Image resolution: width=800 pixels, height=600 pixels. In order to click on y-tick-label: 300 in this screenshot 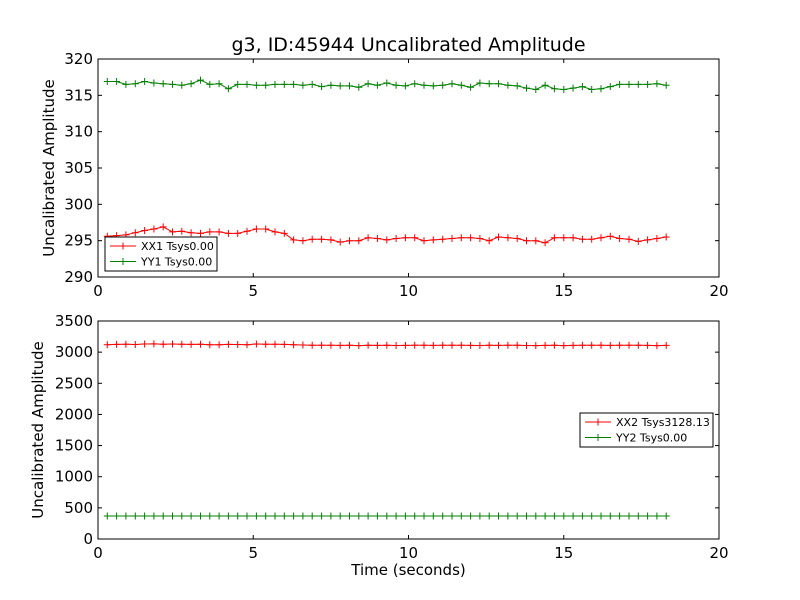, I will do `click(78, 204)`.